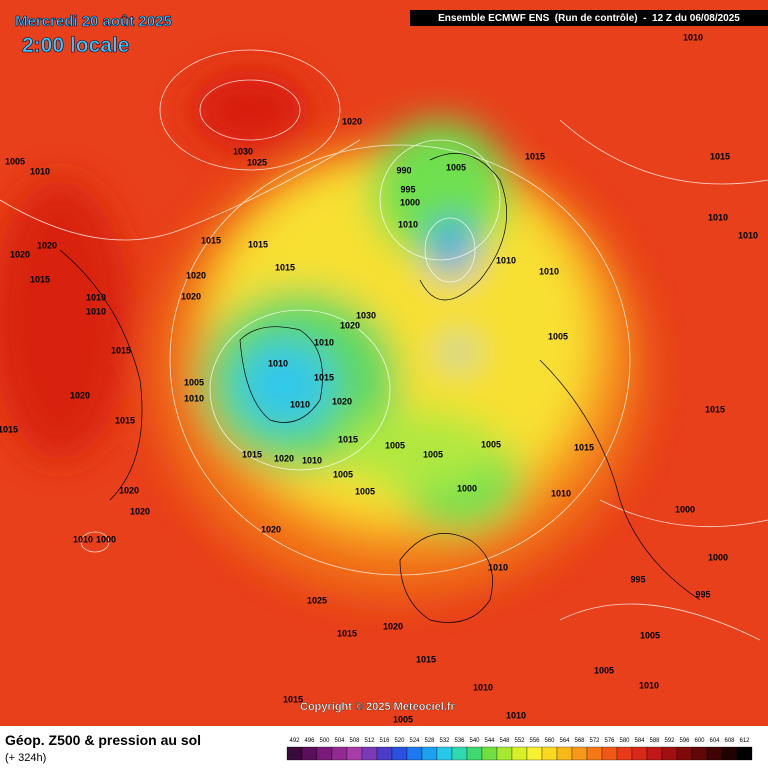 Image resolution: width=768 pixels, height=768 pixels. Describe the element at coordinates (459, 741) in the screenshot. I see `legend-label: 536` at that location.